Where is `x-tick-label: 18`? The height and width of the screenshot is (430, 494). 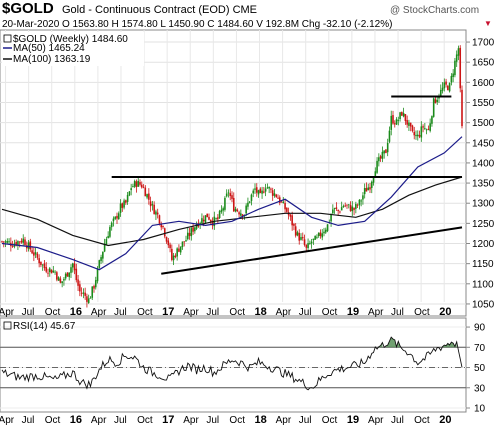 x-tick-label: 18 is located at coordinates (261, 312).